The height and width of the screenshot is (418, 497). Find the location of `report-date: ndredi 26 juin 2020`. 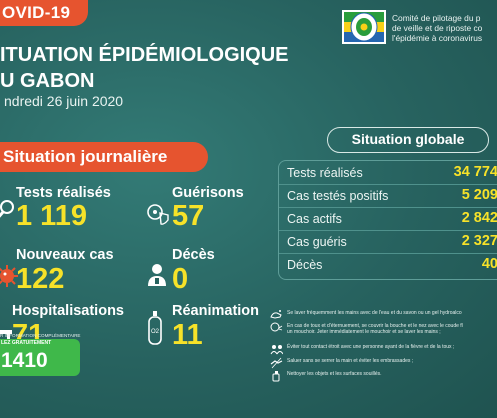

report-date: ndredi 26 juin 2020 is located at coordinates (64, 101).